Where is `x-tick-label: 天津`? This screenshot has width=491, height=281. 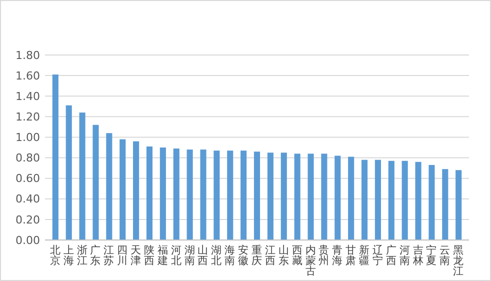 x-tick-label: 天津 is located at coordinates (136, 255).